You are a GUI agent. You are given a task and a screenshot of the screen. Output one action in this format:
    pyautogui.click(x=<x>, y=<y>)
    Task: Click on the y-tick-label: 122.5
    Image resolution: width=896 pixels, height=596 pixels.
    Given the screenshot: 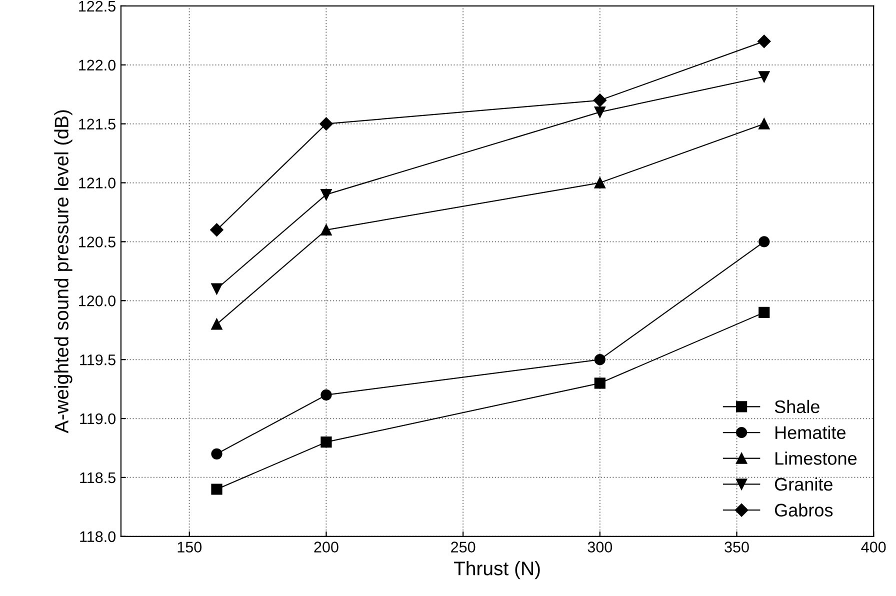 What is the action you would take?
    pyautogui.click(x=97, y=6)
    